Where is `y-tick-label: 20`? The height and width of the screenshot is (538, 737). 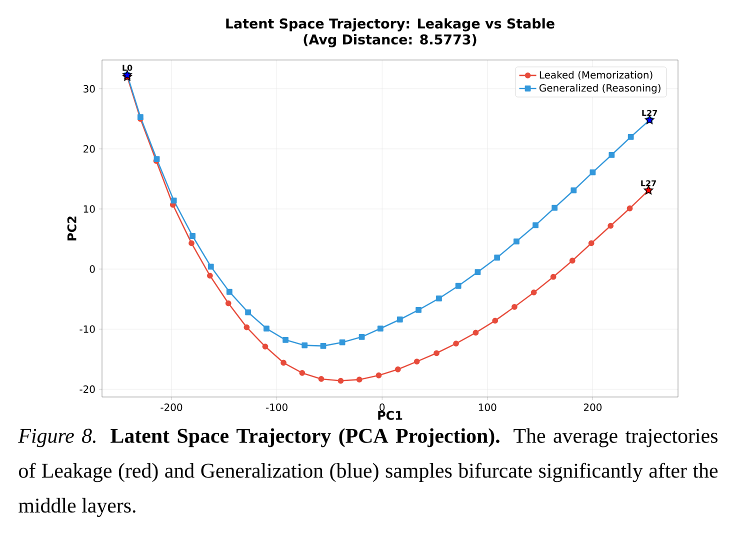 y-tick-label: 20 is located at coordinates (89, 149).